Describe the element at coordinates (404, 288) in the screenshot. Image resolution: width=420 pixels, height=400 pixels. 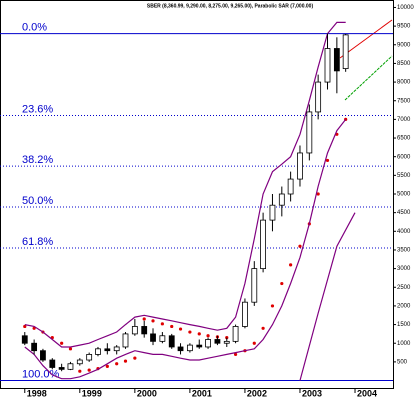
I see `y-tick-label: 2500` at that location.